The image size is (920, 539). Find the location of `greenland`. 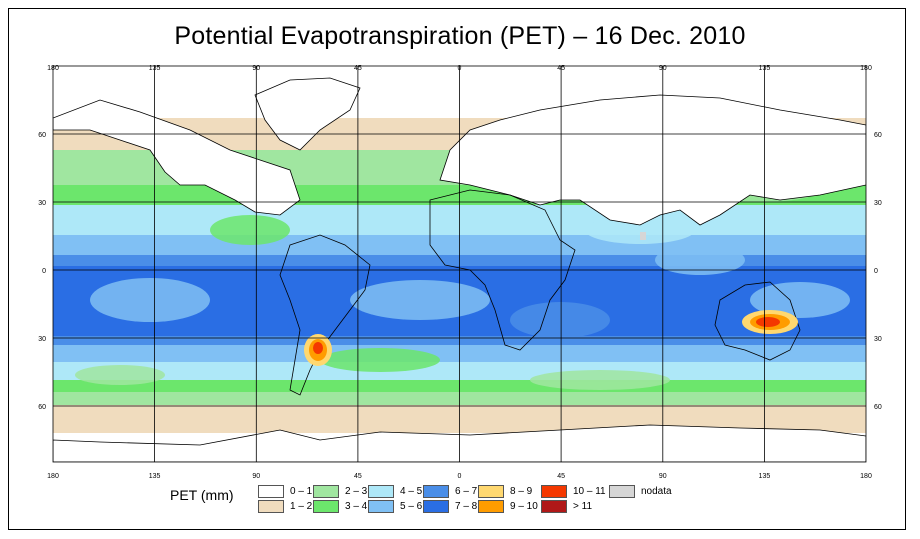

greenland is located at coordinates (307, 114).